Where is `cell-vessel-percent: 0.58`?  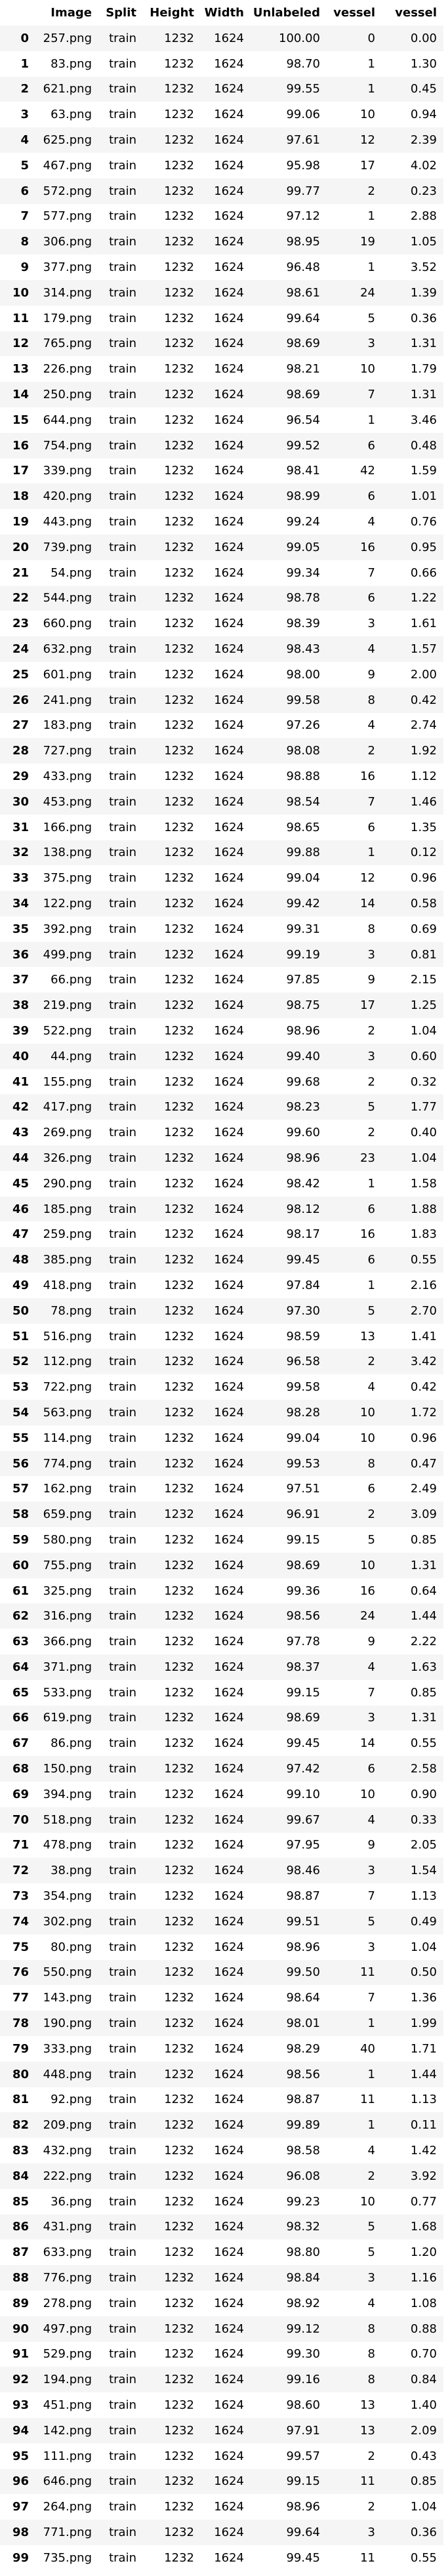 cell-vessel-percent: 0.58 is located at coordinates (423, 903).